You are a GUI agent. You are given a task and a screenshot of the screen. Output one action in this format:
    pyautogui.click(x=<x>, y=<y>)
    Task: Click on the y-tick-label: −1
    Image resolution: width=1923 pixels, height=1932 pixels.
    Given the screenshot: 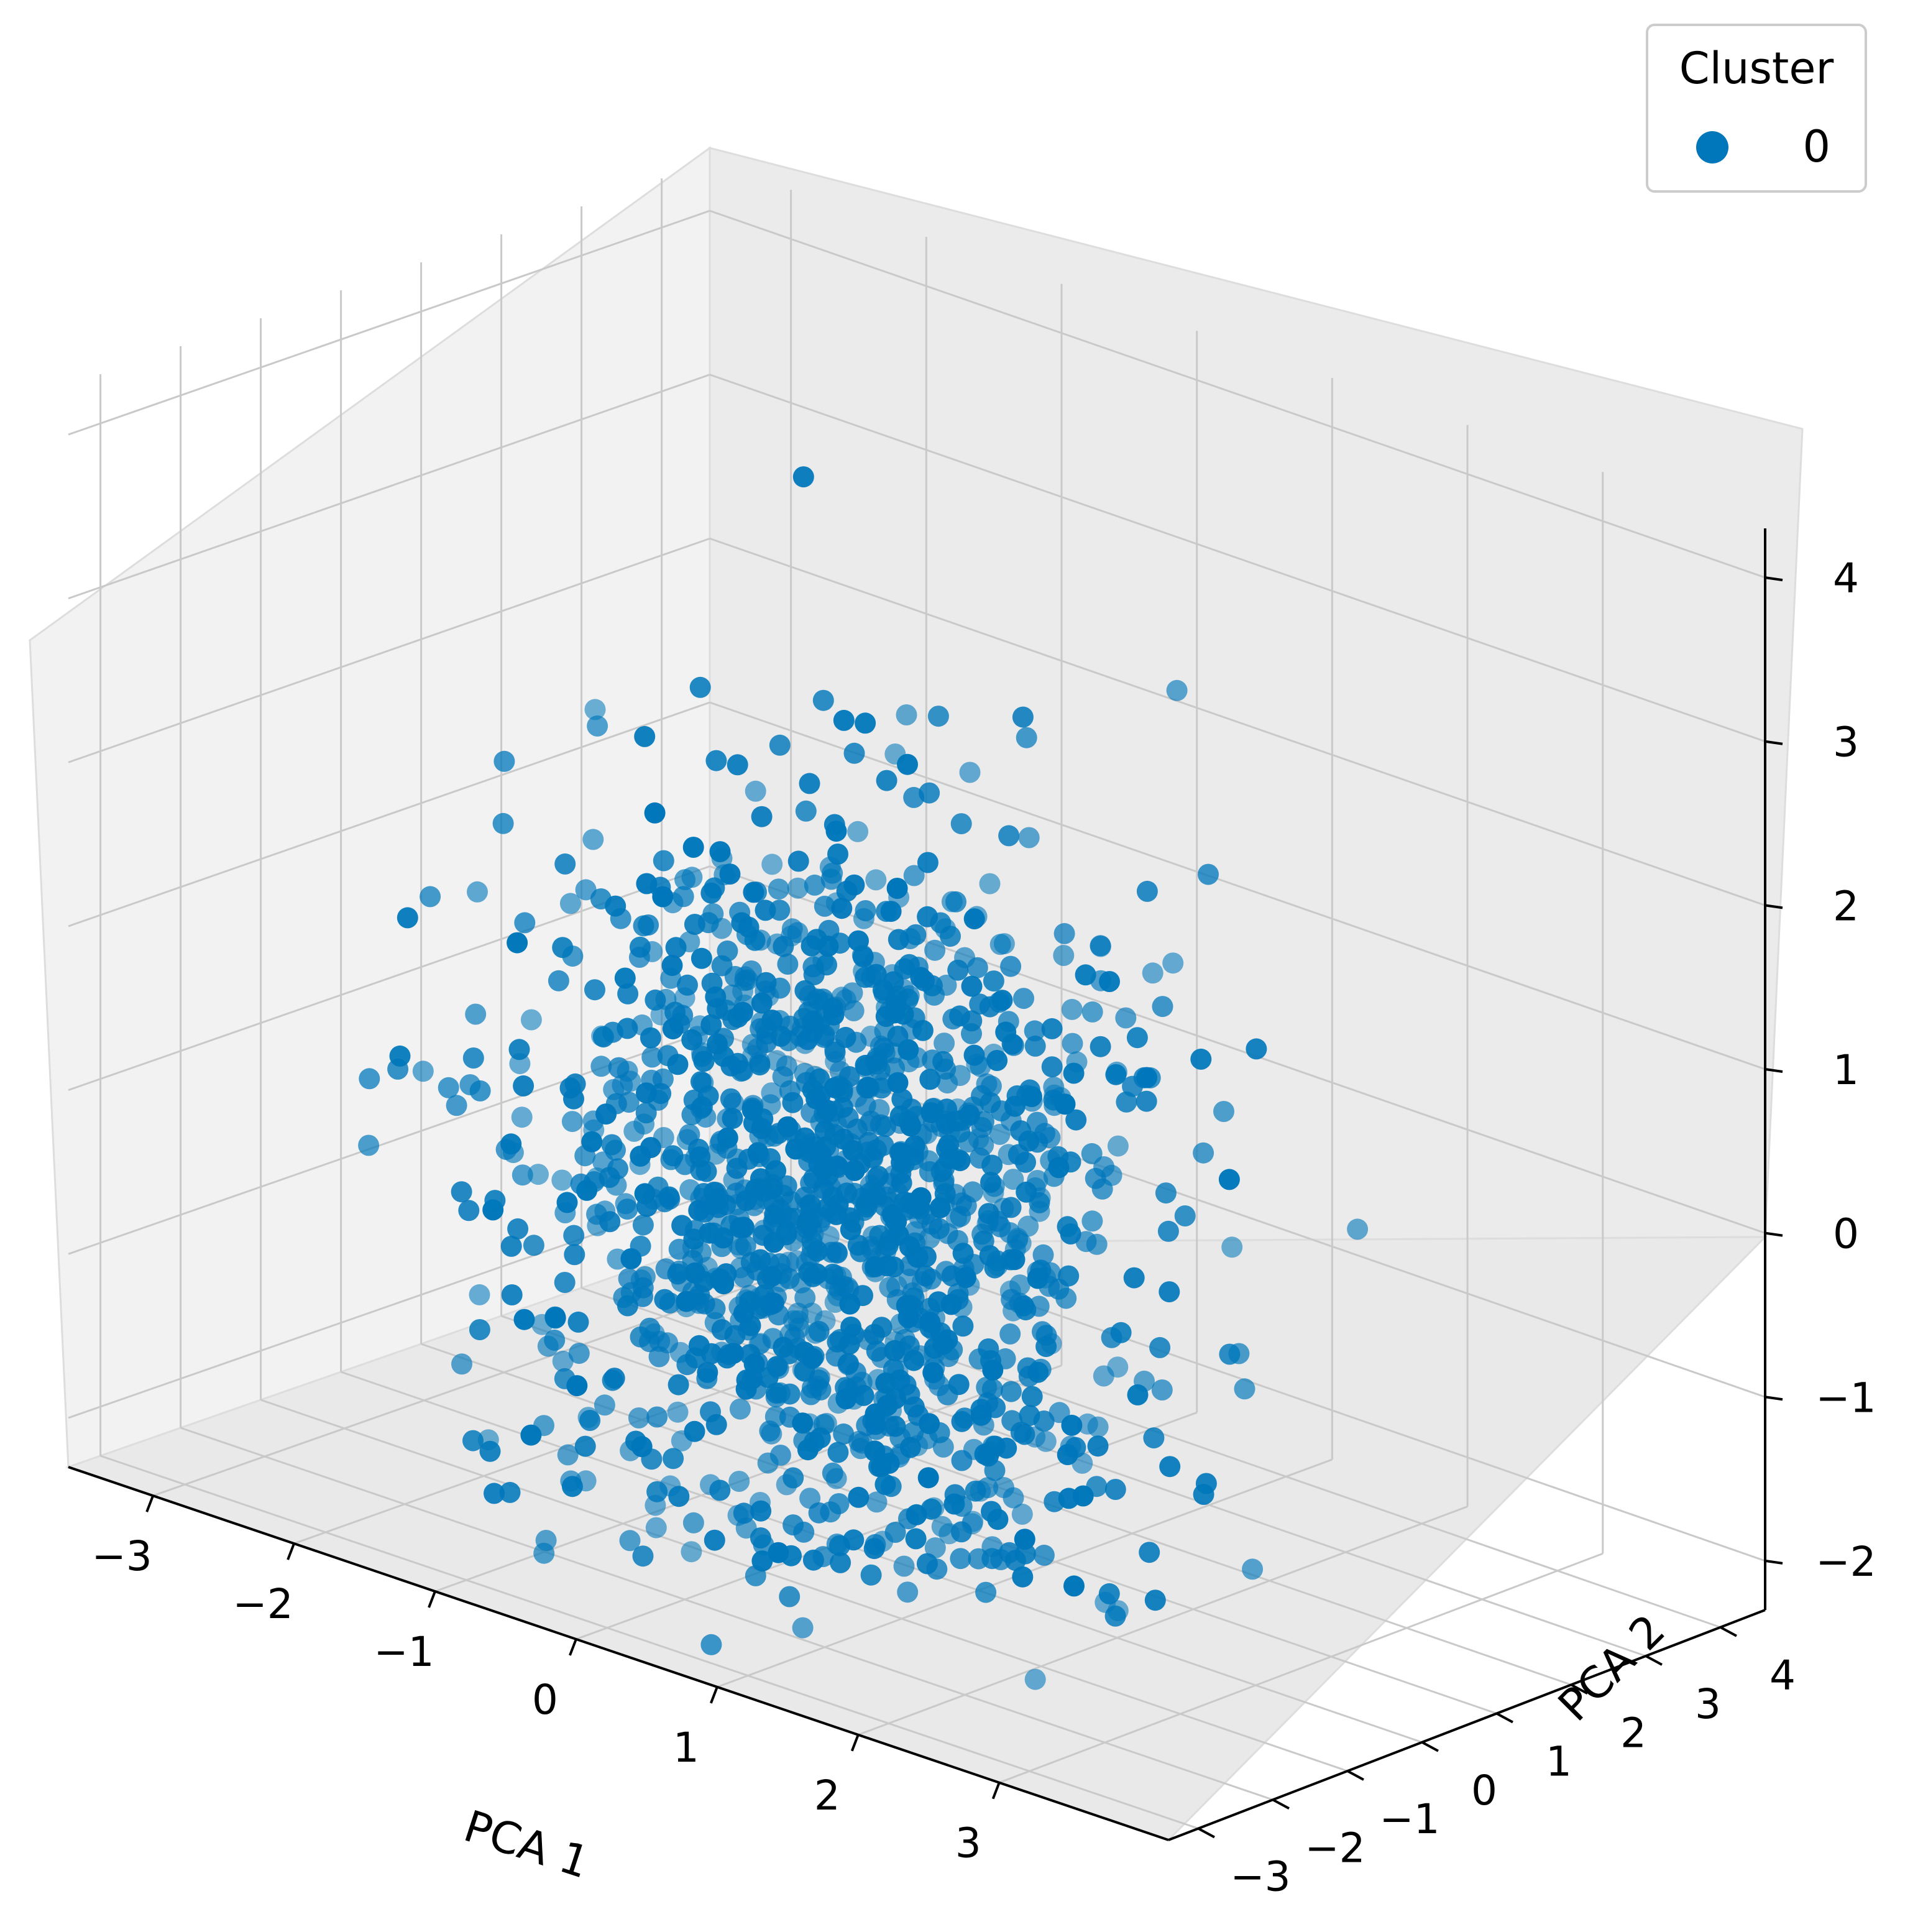 What is the action you would take?
    pyautogui.click(x=1409, y=1819)
    